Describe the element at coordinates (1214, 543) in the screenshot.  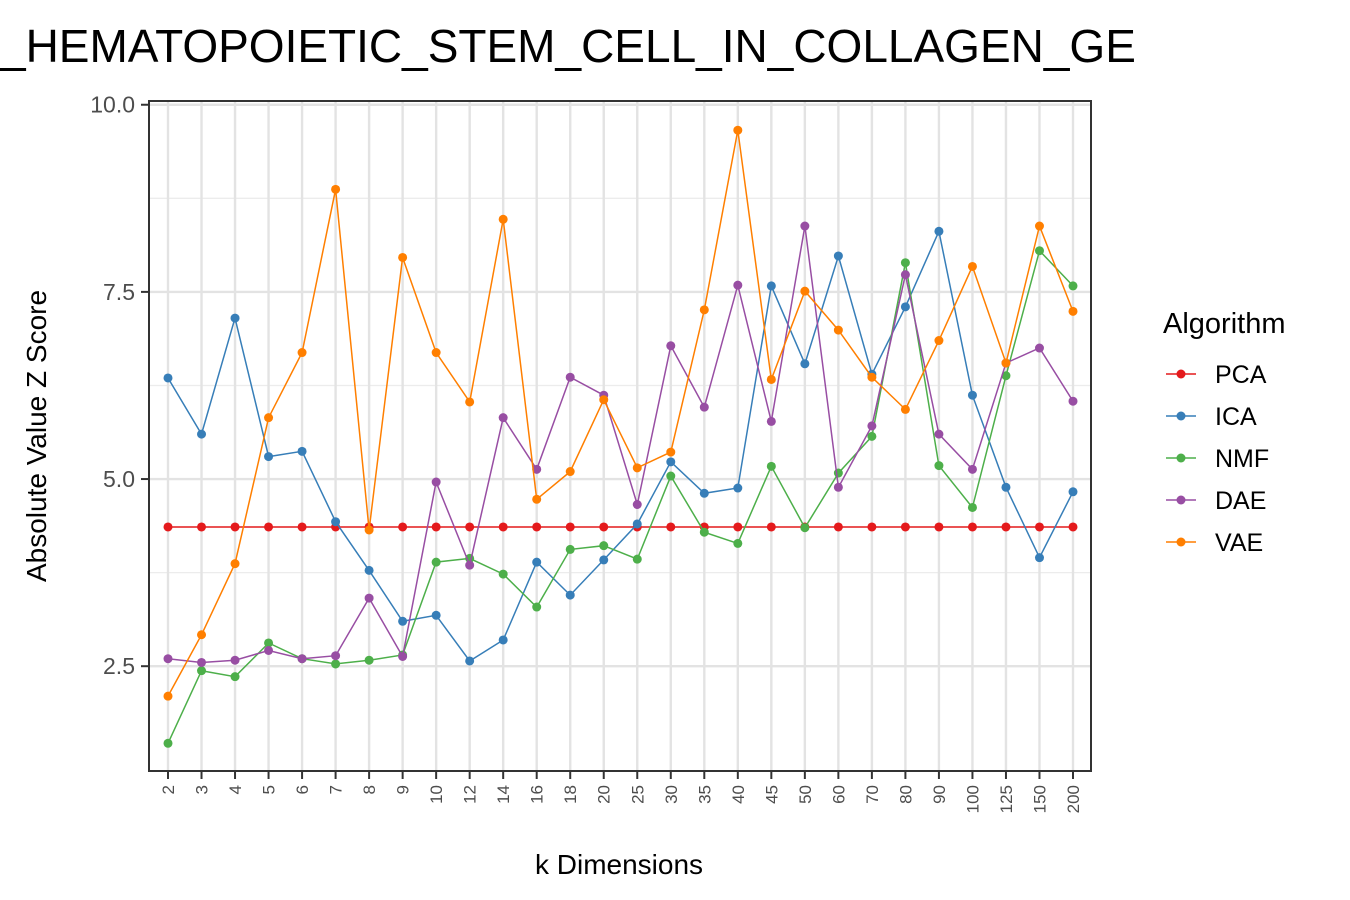
I see `legend-item-vae: VAE` at that location.